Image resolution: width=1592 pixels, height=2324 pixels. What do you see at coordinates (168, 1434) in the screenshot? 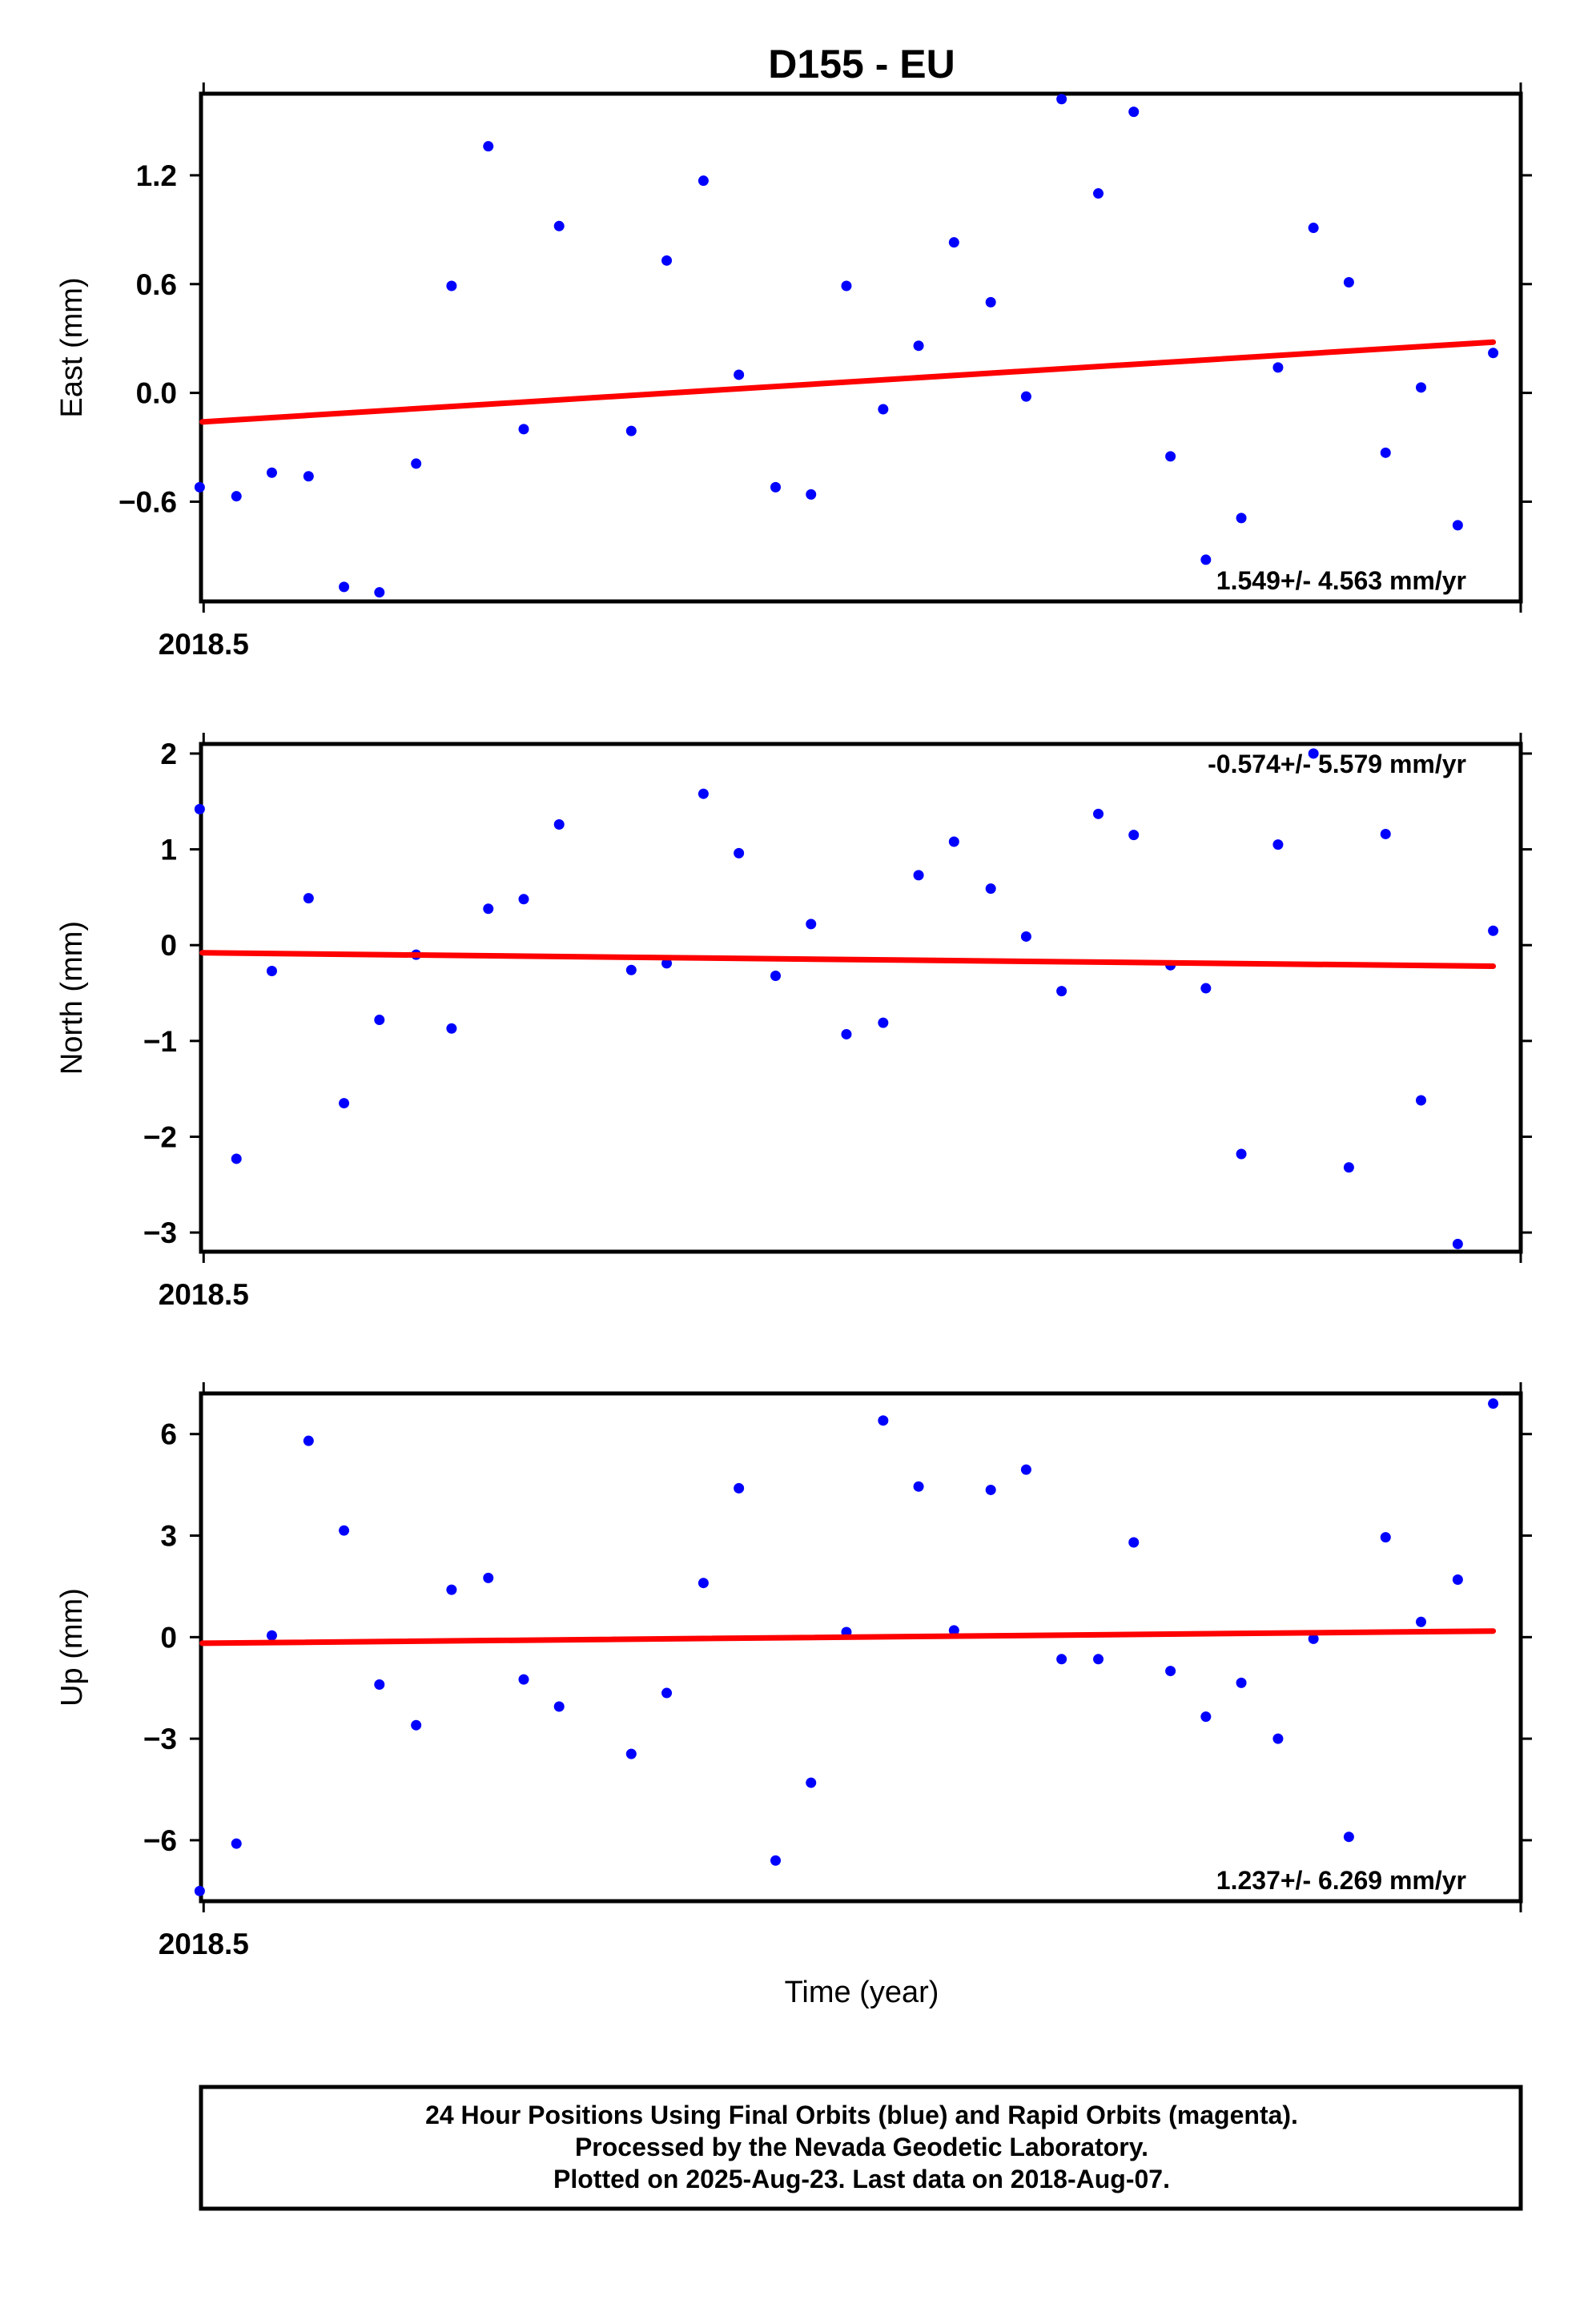
I see `up-ytick-label: 6` at bounding box center [168, 1434].